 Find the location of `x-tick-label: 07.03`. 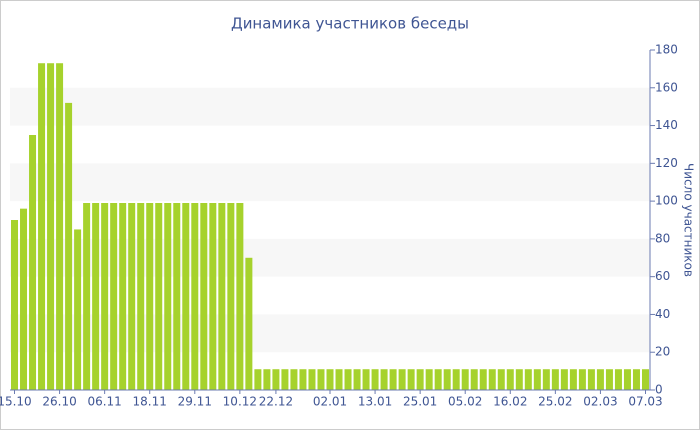

x-tick-label: 07.03 is located at coordinates (645, 402).